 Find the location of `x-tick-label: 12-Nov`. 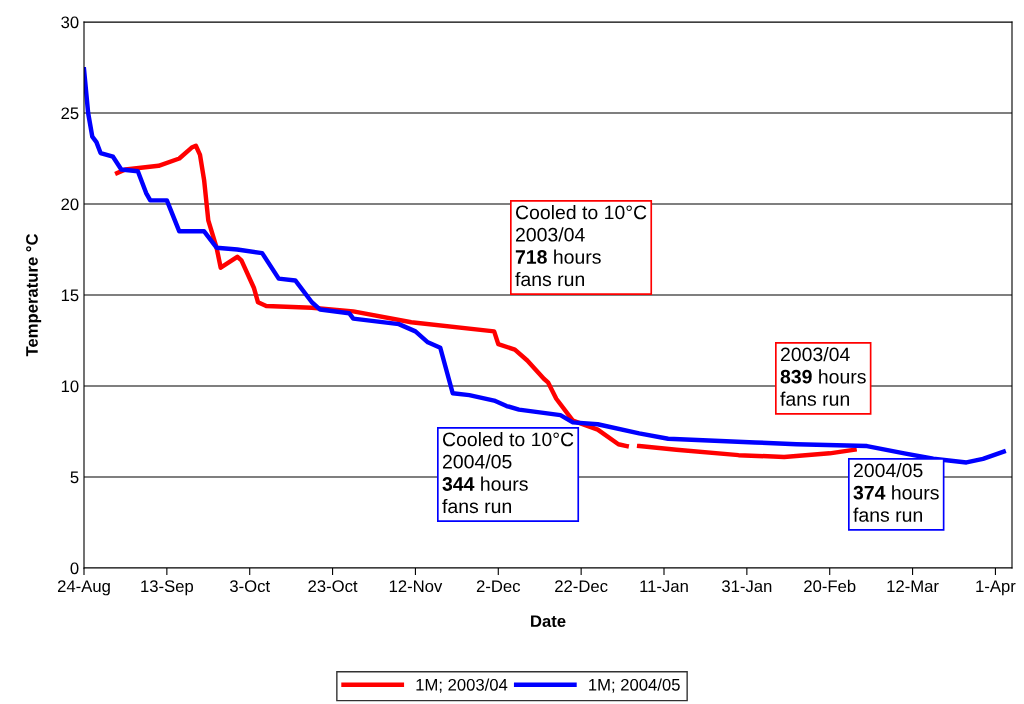

x-tick-label: 12-Nov is located at coordinates (416, 586).